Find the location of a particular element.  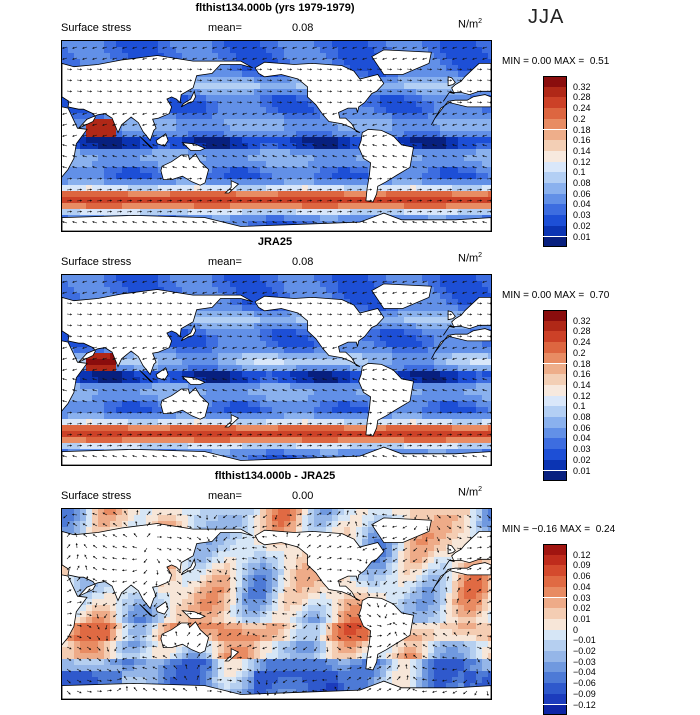

colorbar-tick-label: 0 is located at coordinates (575, 630).